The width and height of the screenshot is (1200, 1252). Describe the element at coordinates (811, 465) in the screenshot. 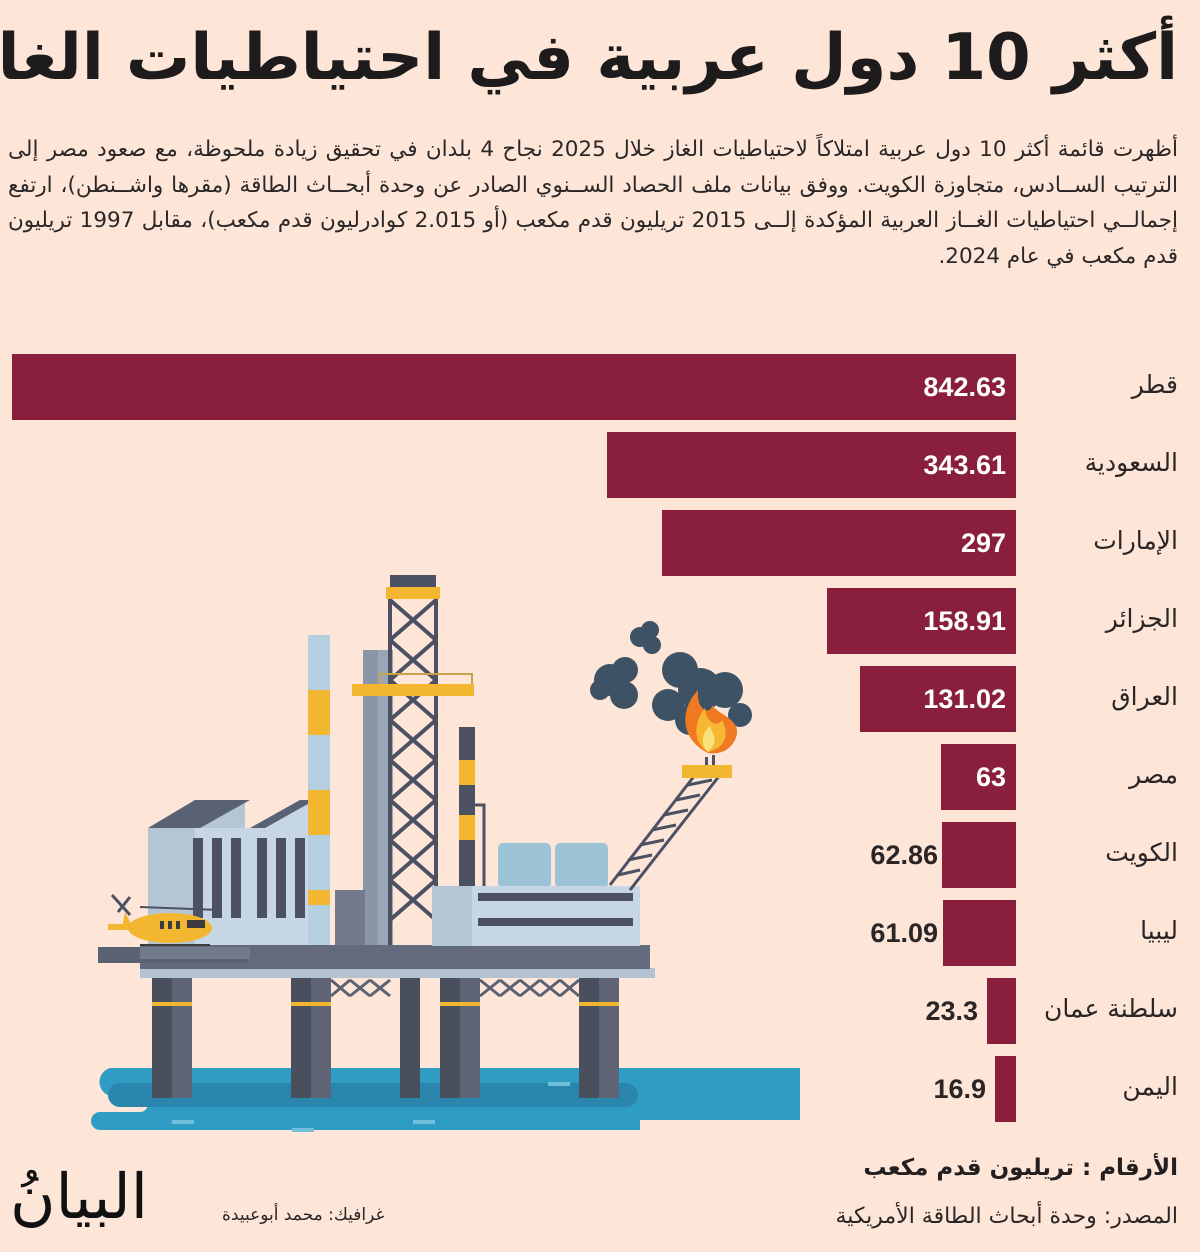

I see `bar-saudi` at that location.